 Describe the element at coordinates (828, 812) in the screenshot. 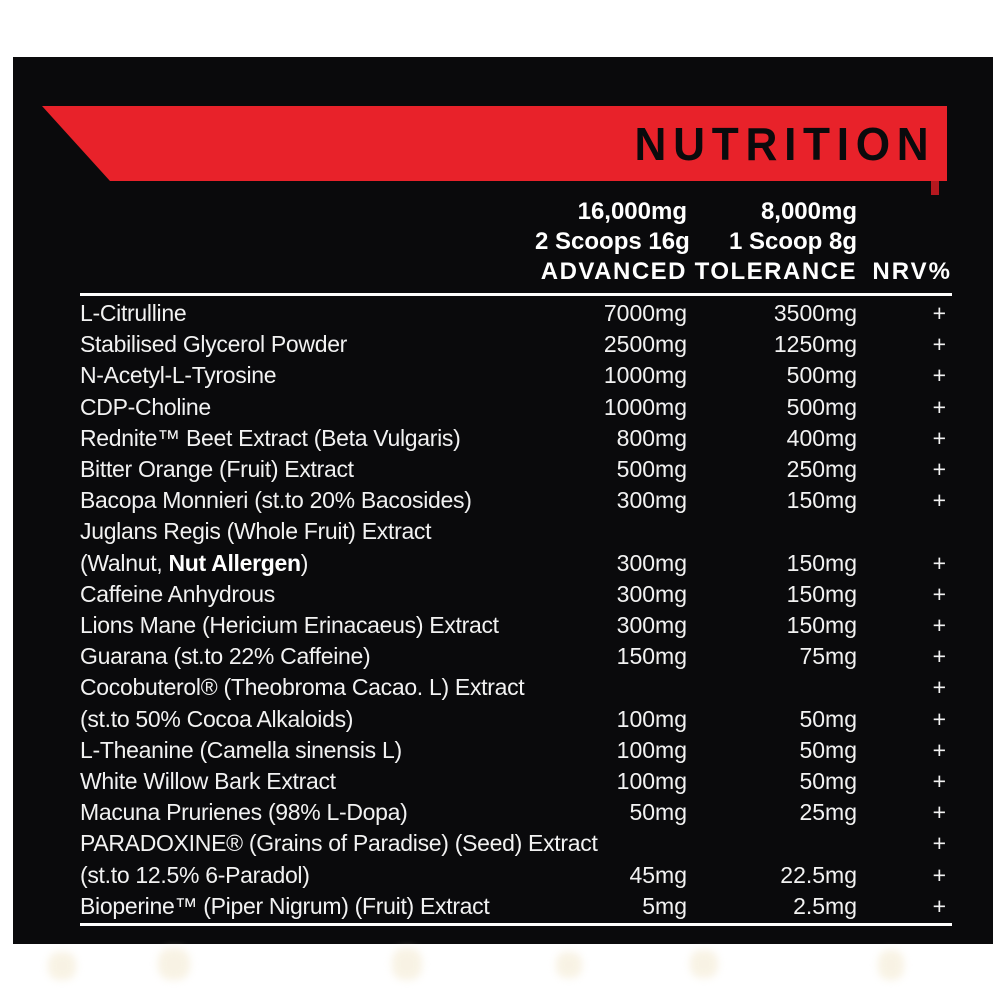

I see `tolerance-value: 25mg` at that location.